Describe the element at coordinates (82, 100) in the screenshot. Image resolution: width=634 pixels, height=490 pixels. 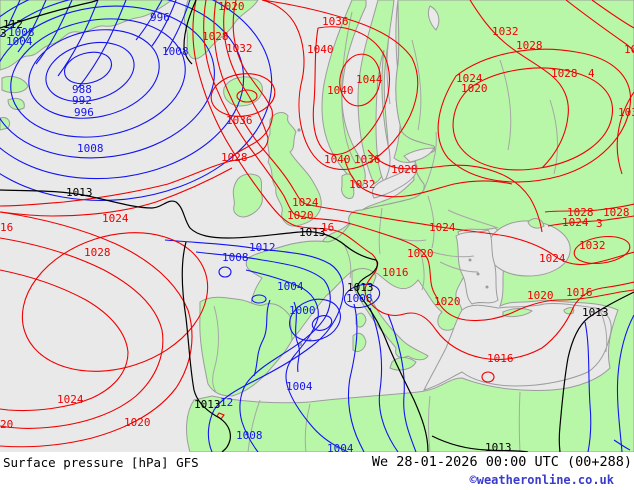
I see `isobar-label: 992` at that location.